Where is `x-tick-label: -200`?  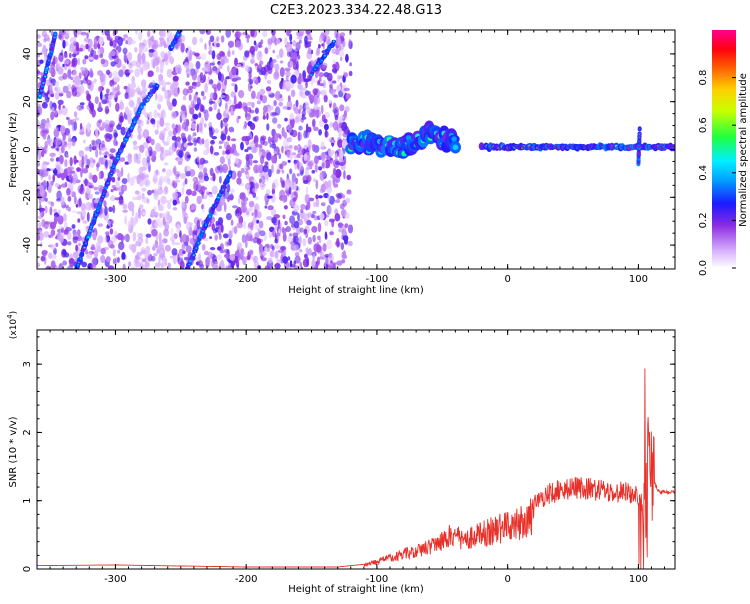 x-tick-label: -200 is located at coordinates (246, 579).